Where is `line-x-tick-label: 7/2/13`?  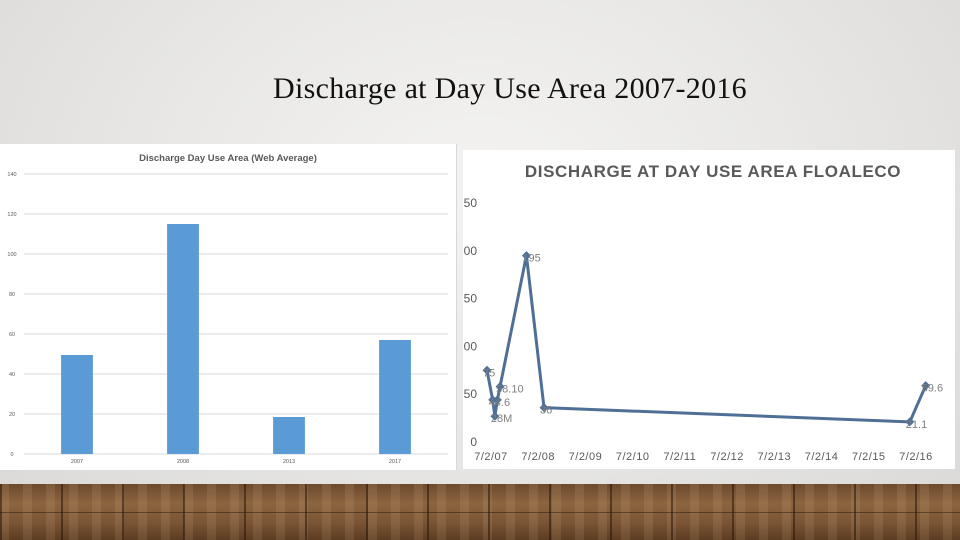
line-x-tick-label: 7/2/13 is located at coordinates (775, 457).